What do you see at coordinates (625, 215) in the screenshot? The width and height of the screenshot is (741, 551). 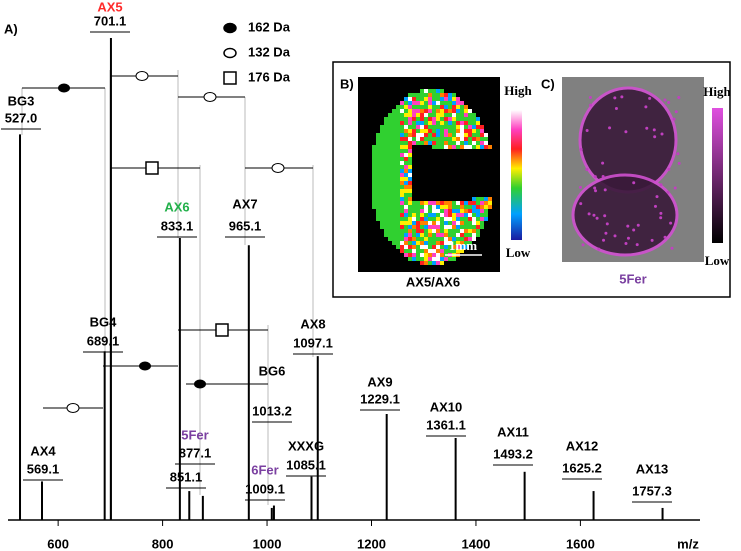 I see `cell` at bounding box center [625, 215].